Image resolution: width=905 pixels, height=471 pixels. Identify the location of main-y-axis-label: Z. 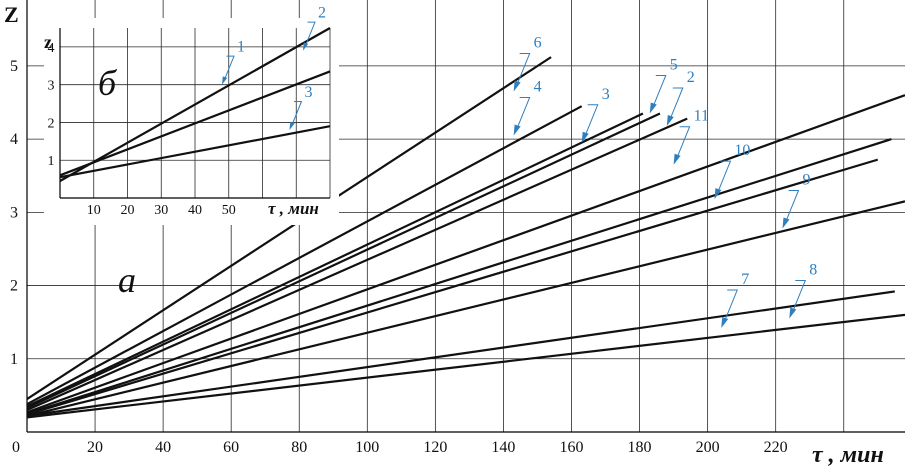
(11, 14).